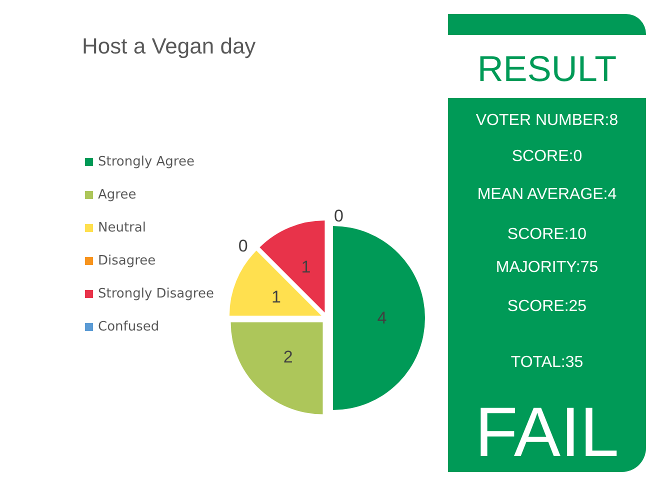  I want to click on legend-label: Disagree, so click(127, 261).